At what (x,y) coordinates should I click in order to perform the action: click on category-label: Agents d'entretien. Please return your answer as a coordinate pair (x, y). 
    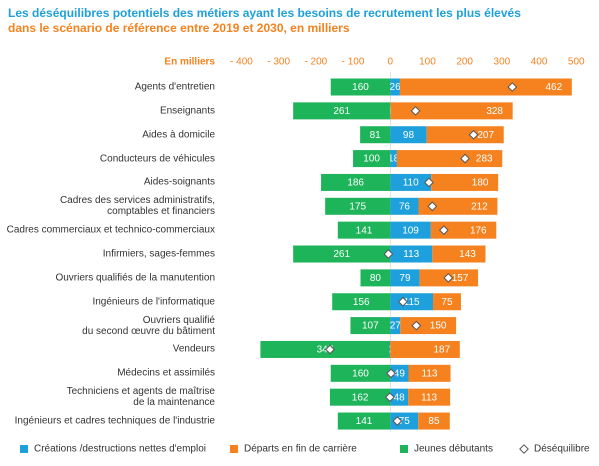
    Looking at the image, I should click on (174, 87).